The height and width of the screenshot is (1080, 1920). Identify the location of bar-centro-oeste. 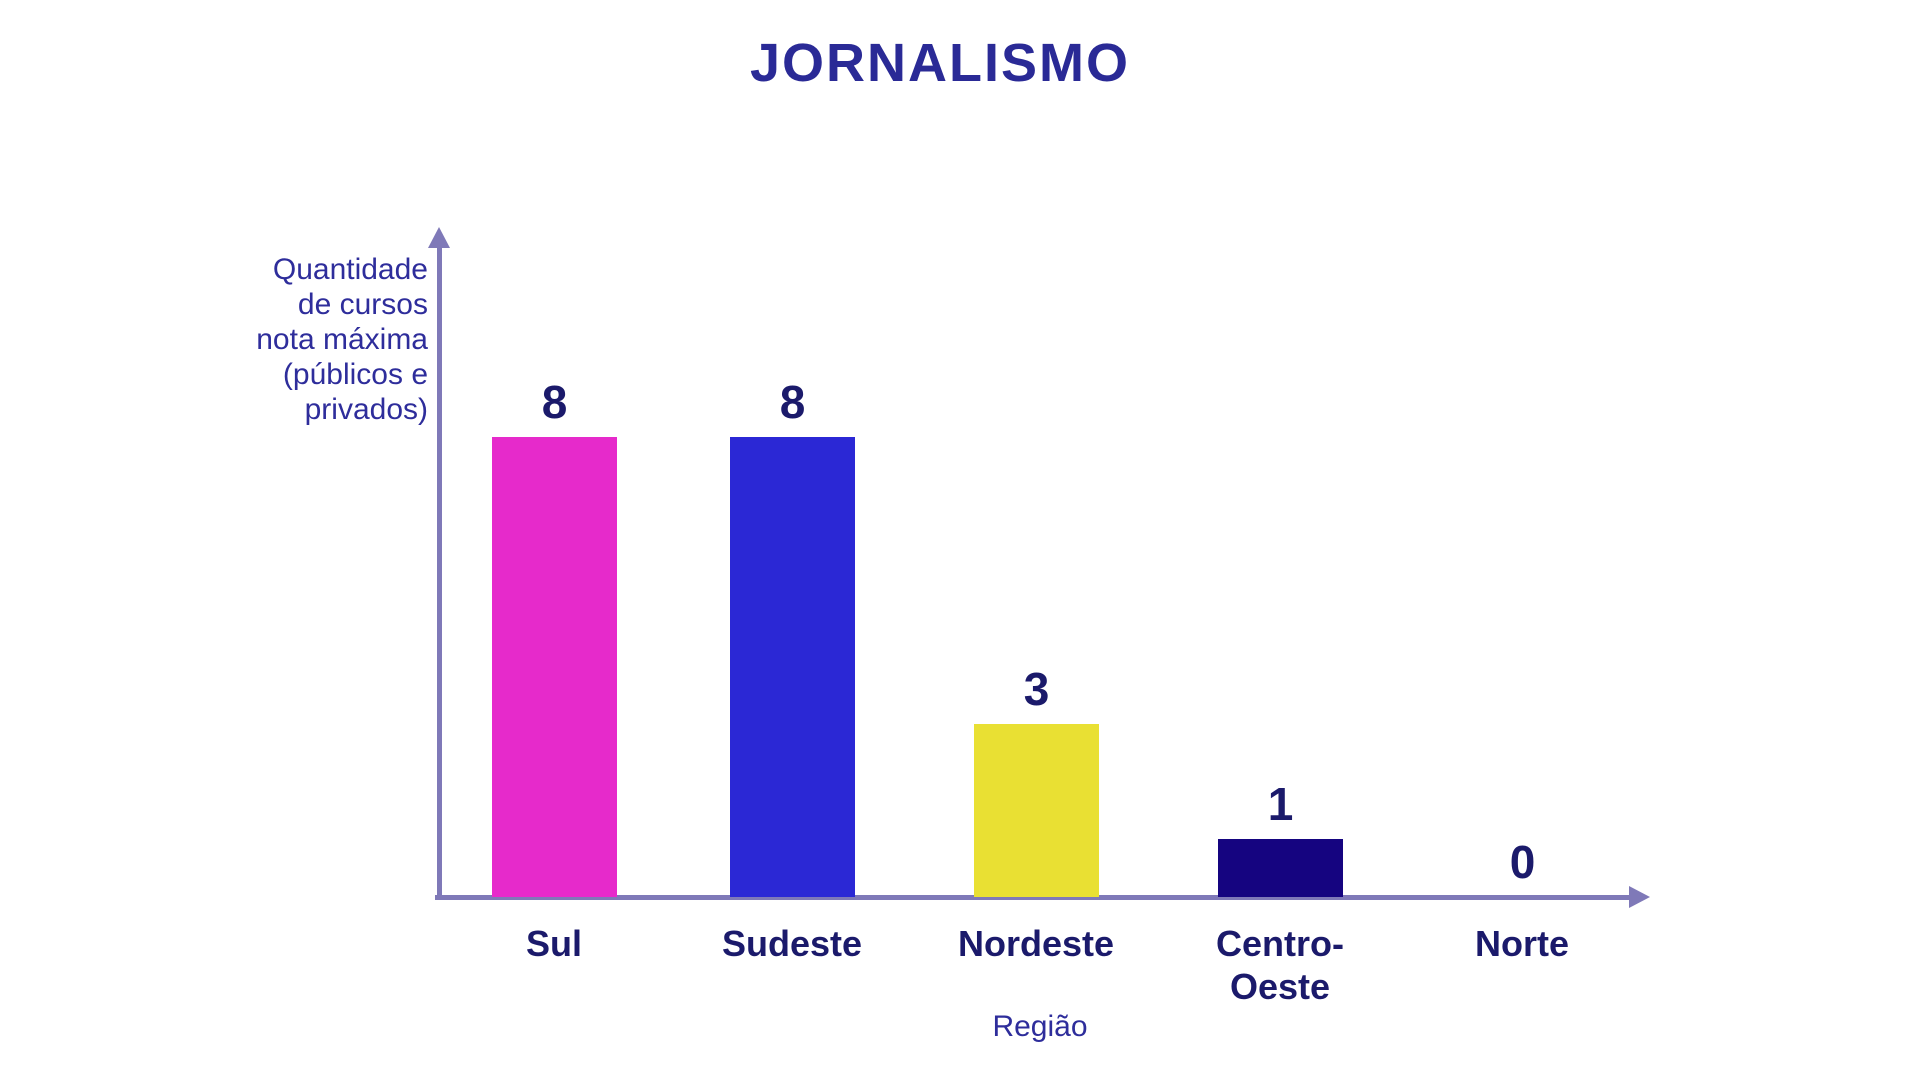
(1280, 868).